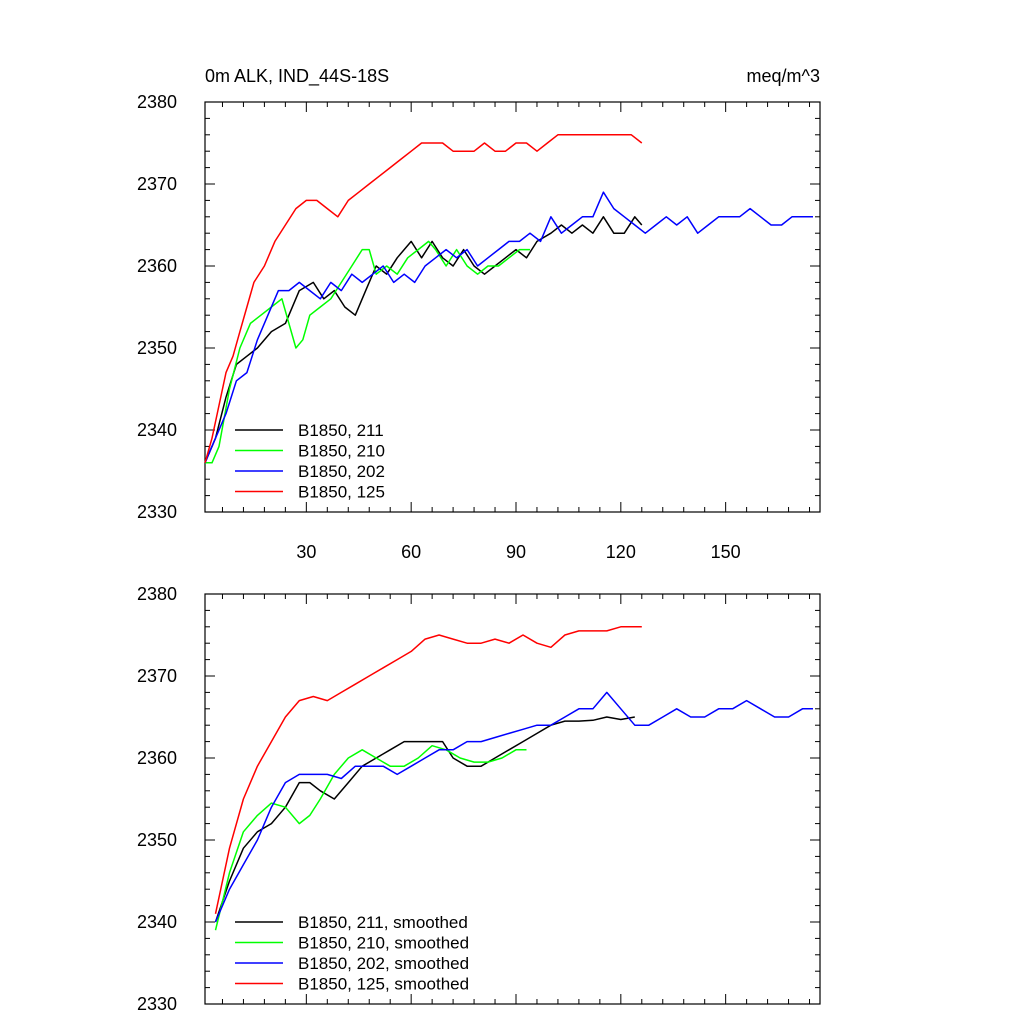 The width and height of the screenshot is (1024, 1024). What do you see at coordinates (383, 943) in the screenshot?
I see `legend-label: B1850, 210, smoothed` at bounding box center [383, 943].